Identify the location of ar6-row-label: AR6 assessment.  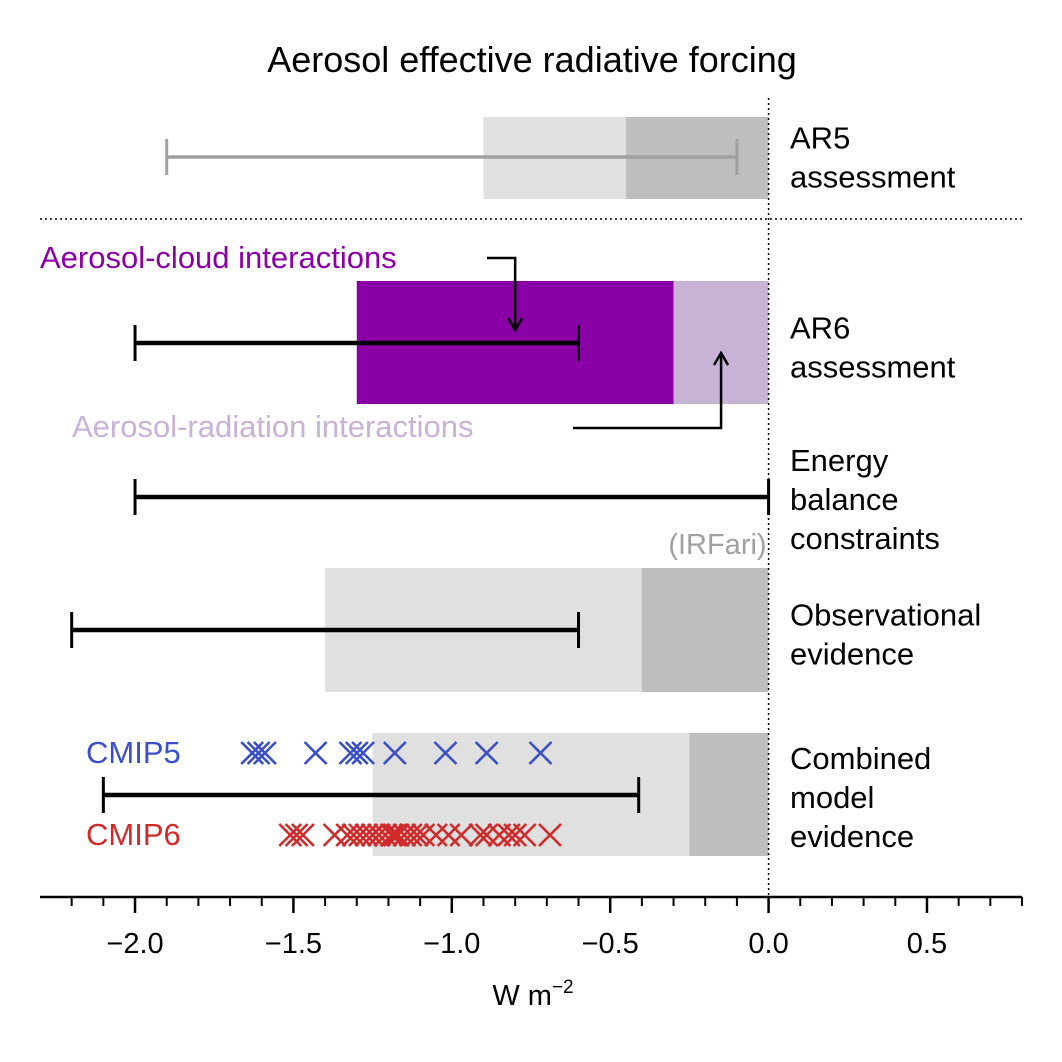
(873, 348).